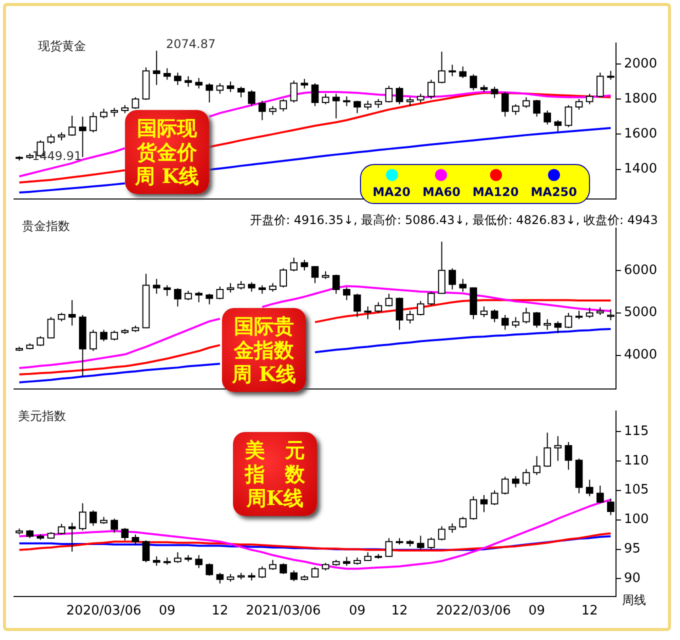 The width and height of the screenshot is (680, 640). I want to click on annotation: 国际贵金指数周 K线, so click(264, 350).